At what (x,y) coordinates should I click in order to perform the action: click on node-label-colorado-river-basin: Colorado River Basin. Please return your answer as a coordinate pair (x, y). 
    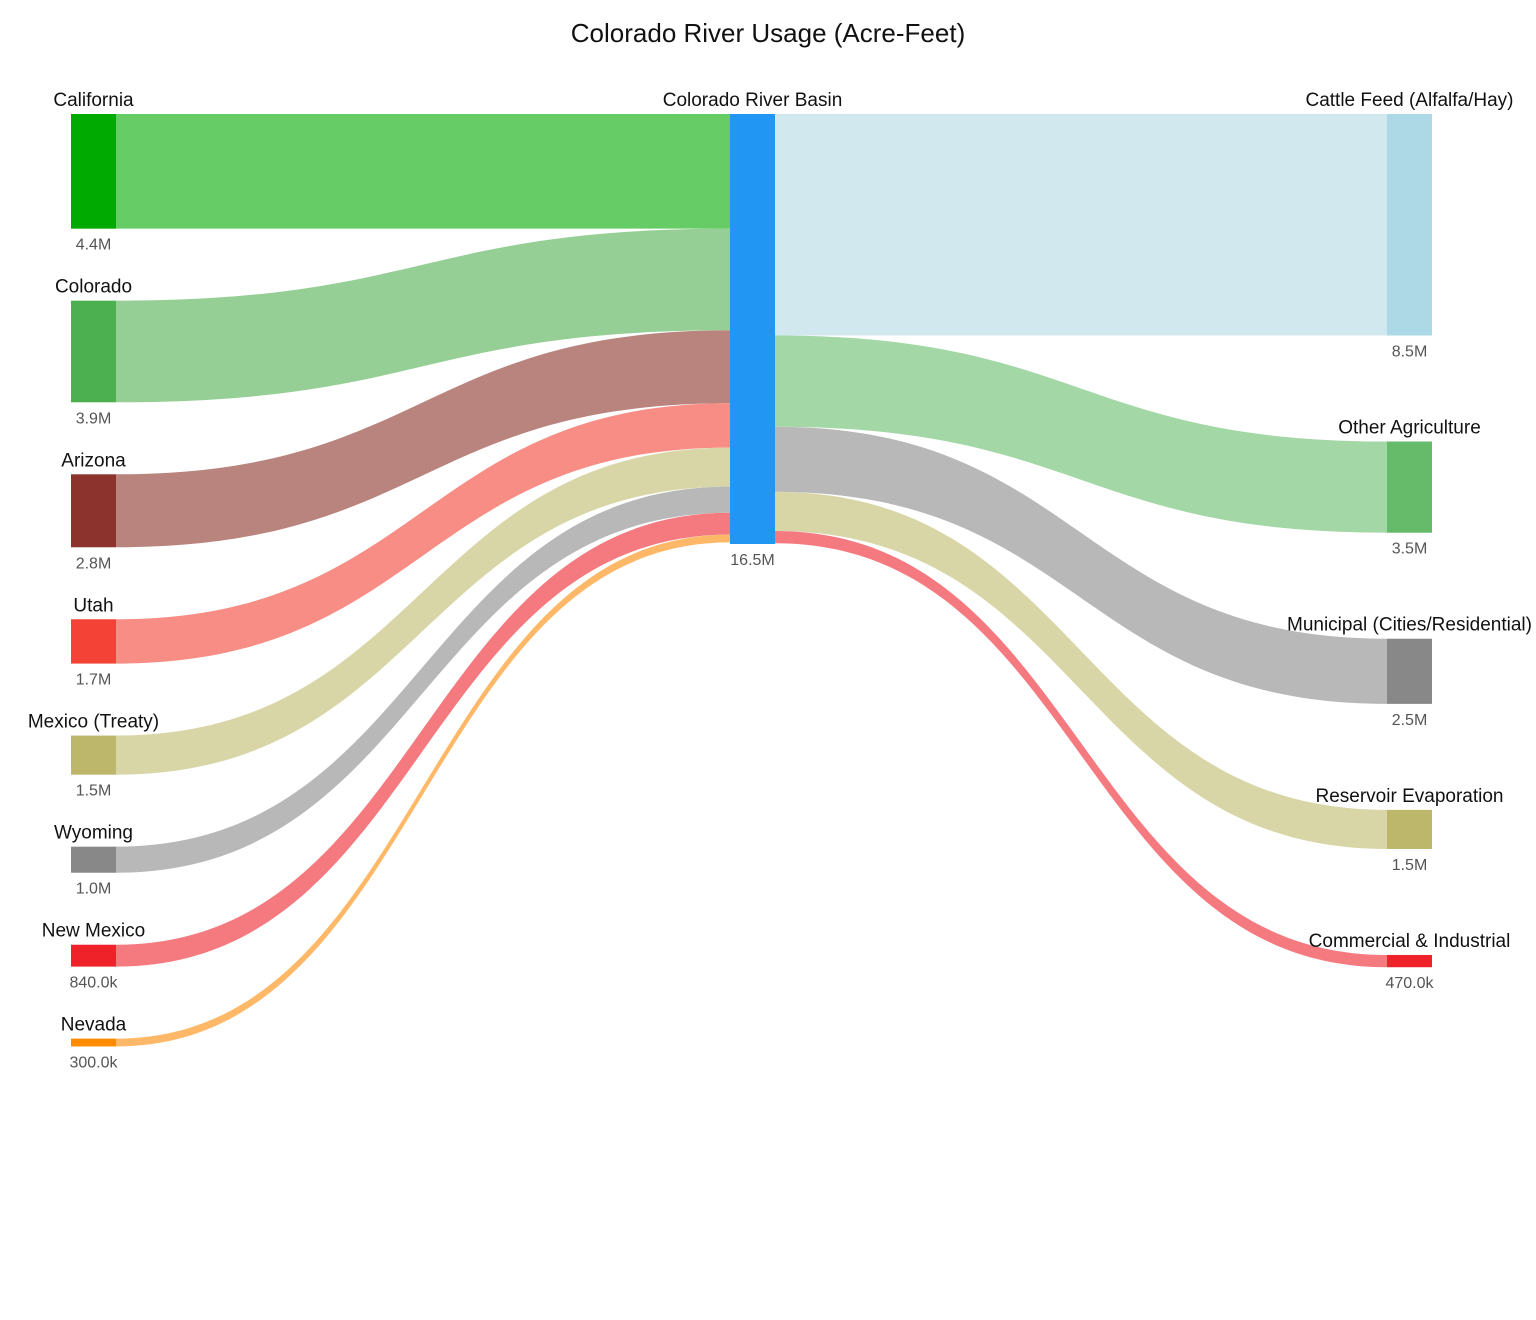
    Looking at the image, I should click on (753, 100).